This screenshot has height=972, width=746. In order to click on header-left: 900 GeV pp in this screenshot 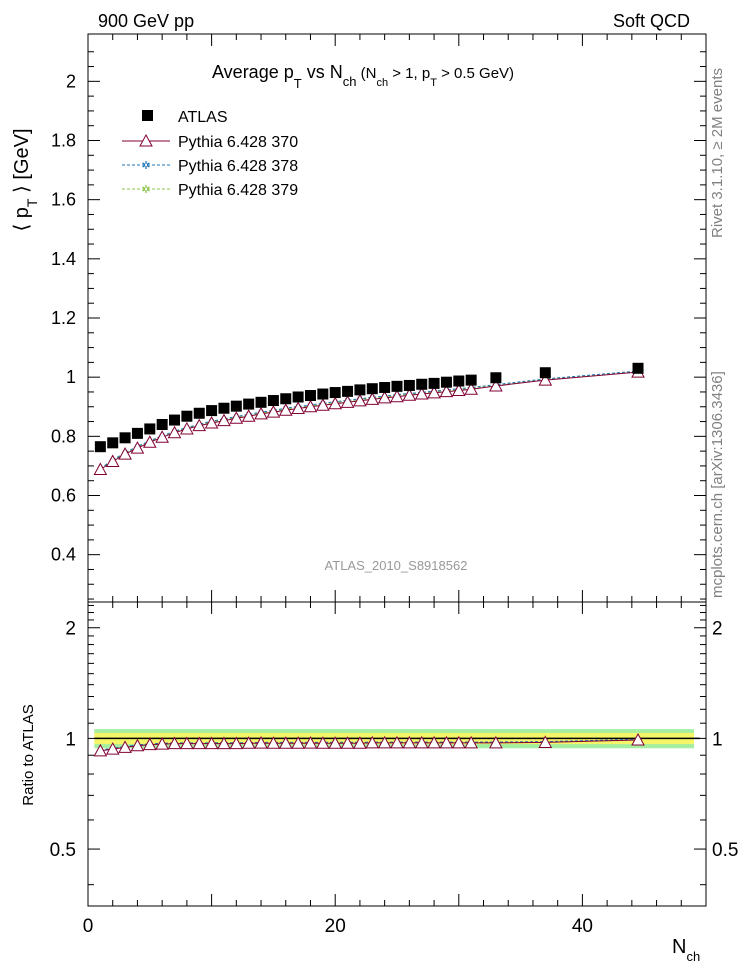, I will do `click(146, 21)`.